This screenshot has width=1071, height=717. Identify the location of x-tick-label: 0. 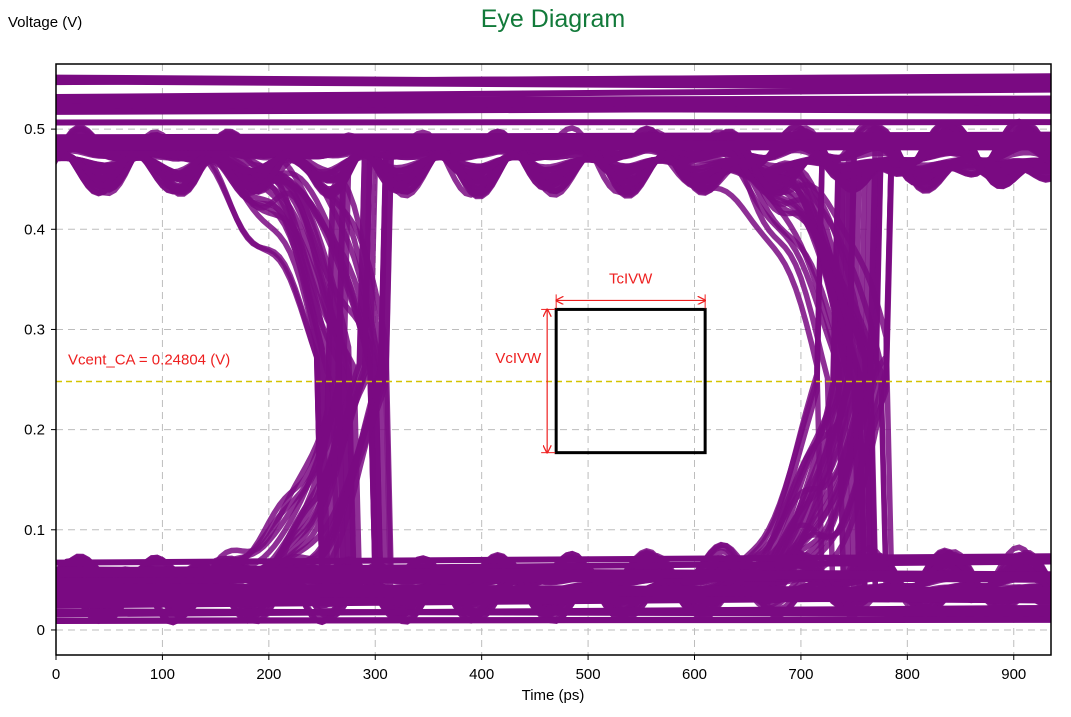
(56, 674).